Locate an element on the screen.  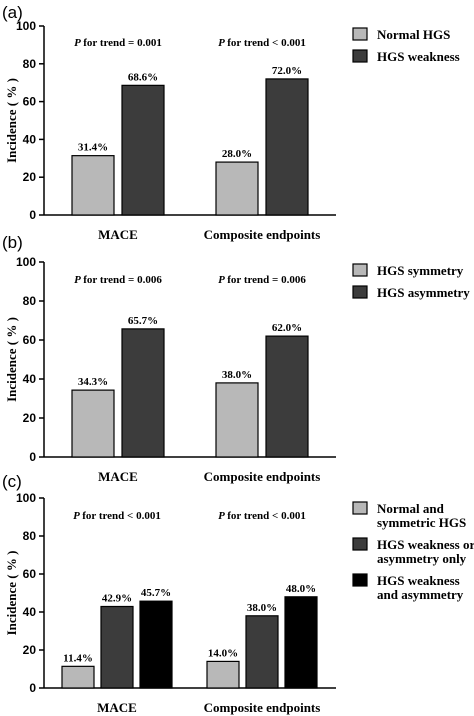
p-trend-annotation: P for trend = 0.001 is located at coordinates (118, 43).